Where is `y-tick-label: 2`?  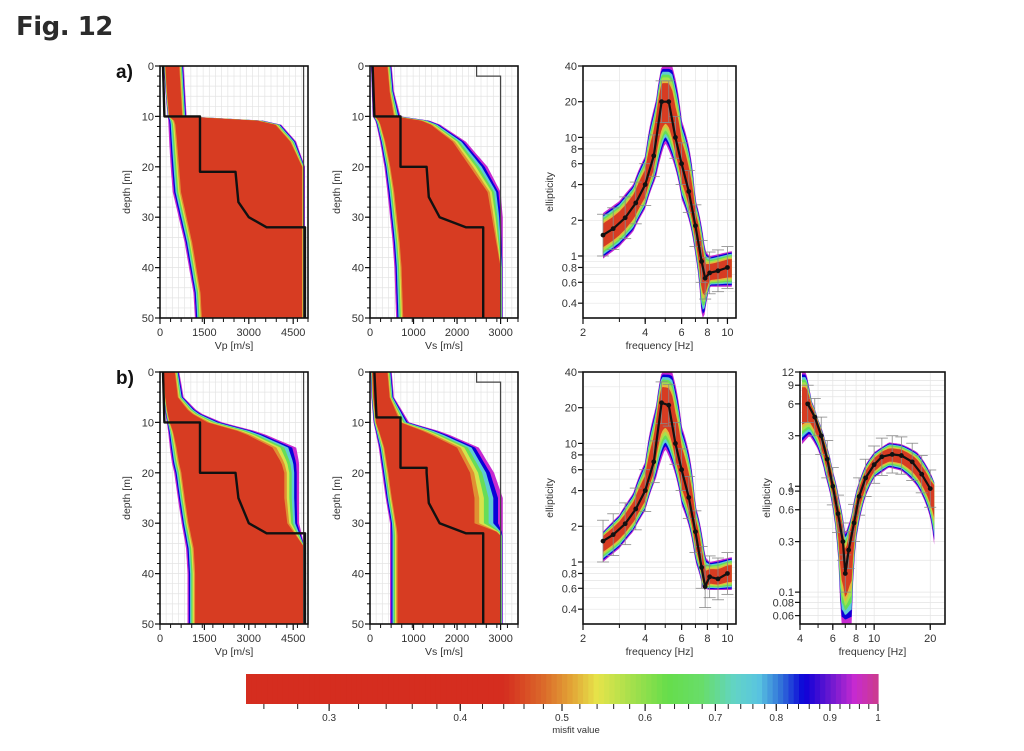
y-tick-label: 2 is located at coordinates (574, 527).